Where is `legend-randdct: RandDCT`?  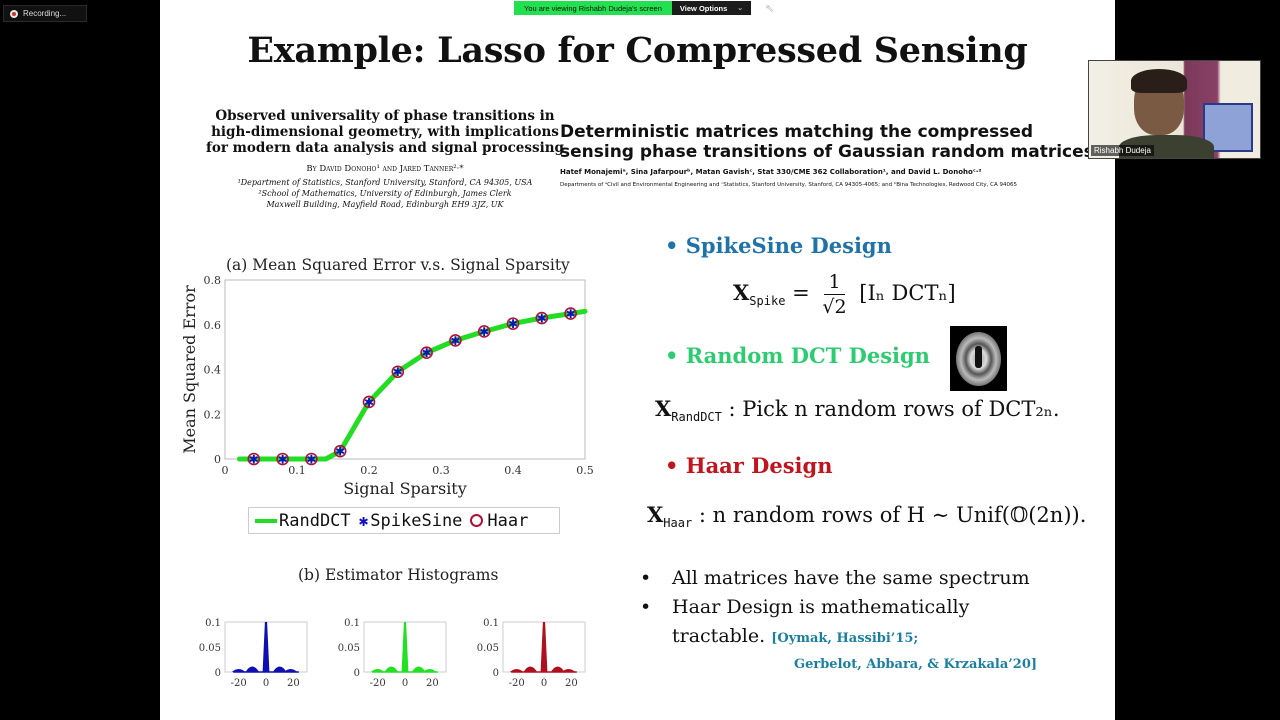 legend-randdct: RandDCT is located at coordinates (303, 521).